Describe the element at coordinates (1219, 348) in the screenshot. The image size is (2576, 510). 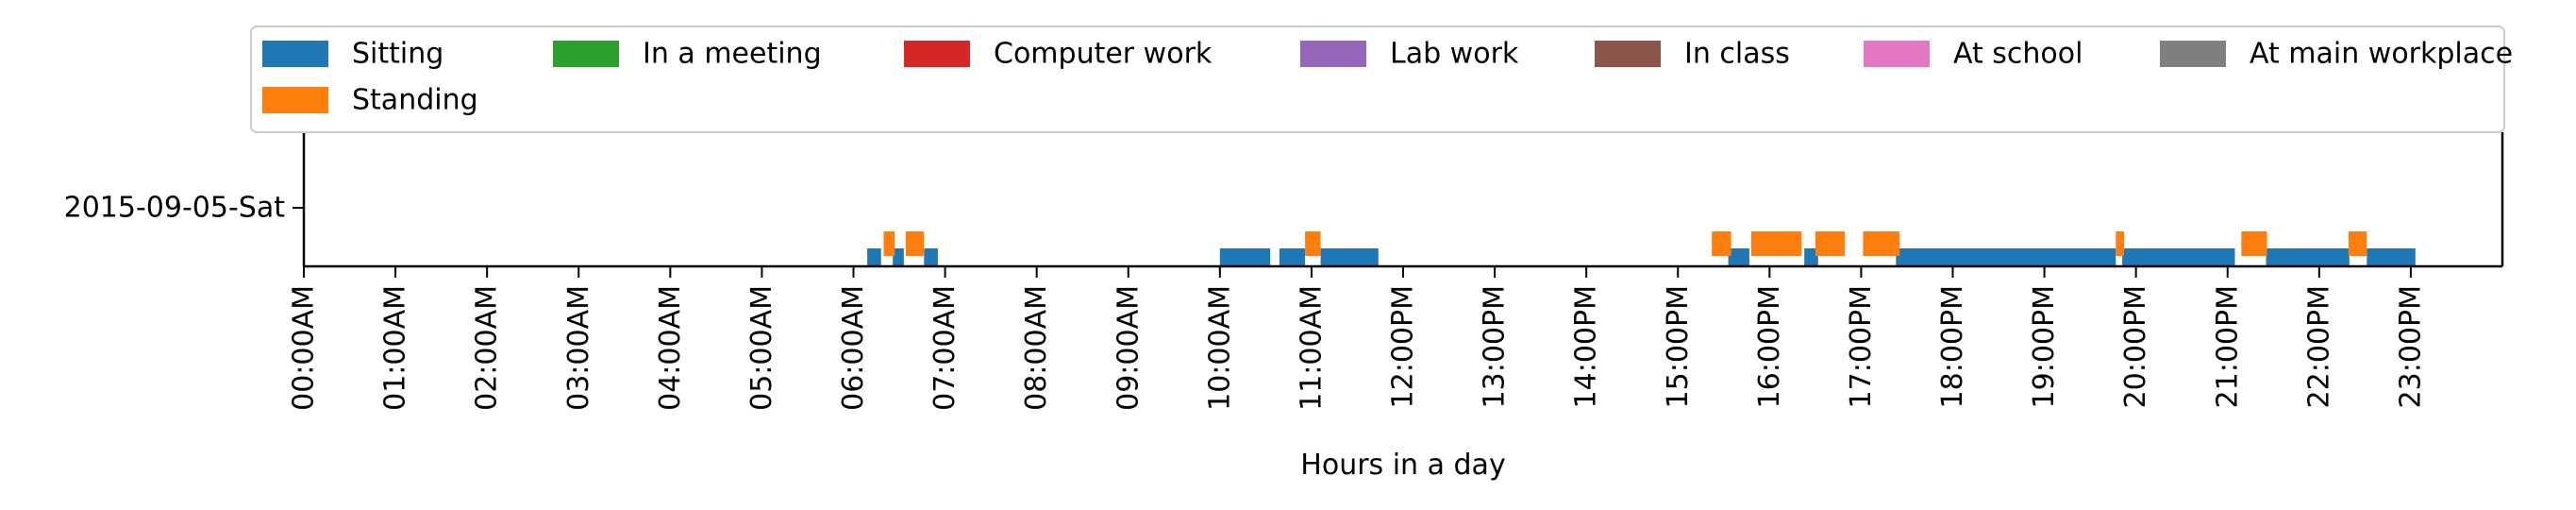
I see `x-tick-label: 10:00AM` at that location.